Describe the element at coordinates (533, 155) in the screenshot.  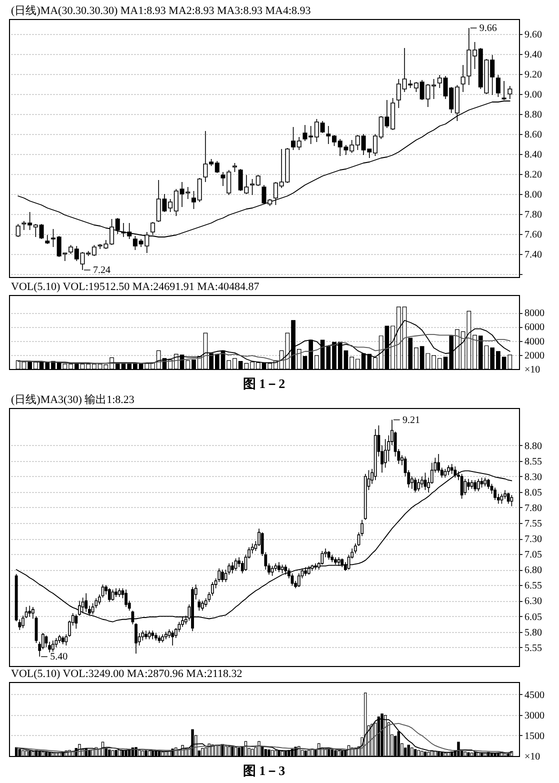
I see `y-tick-label: 8.40` at that location.